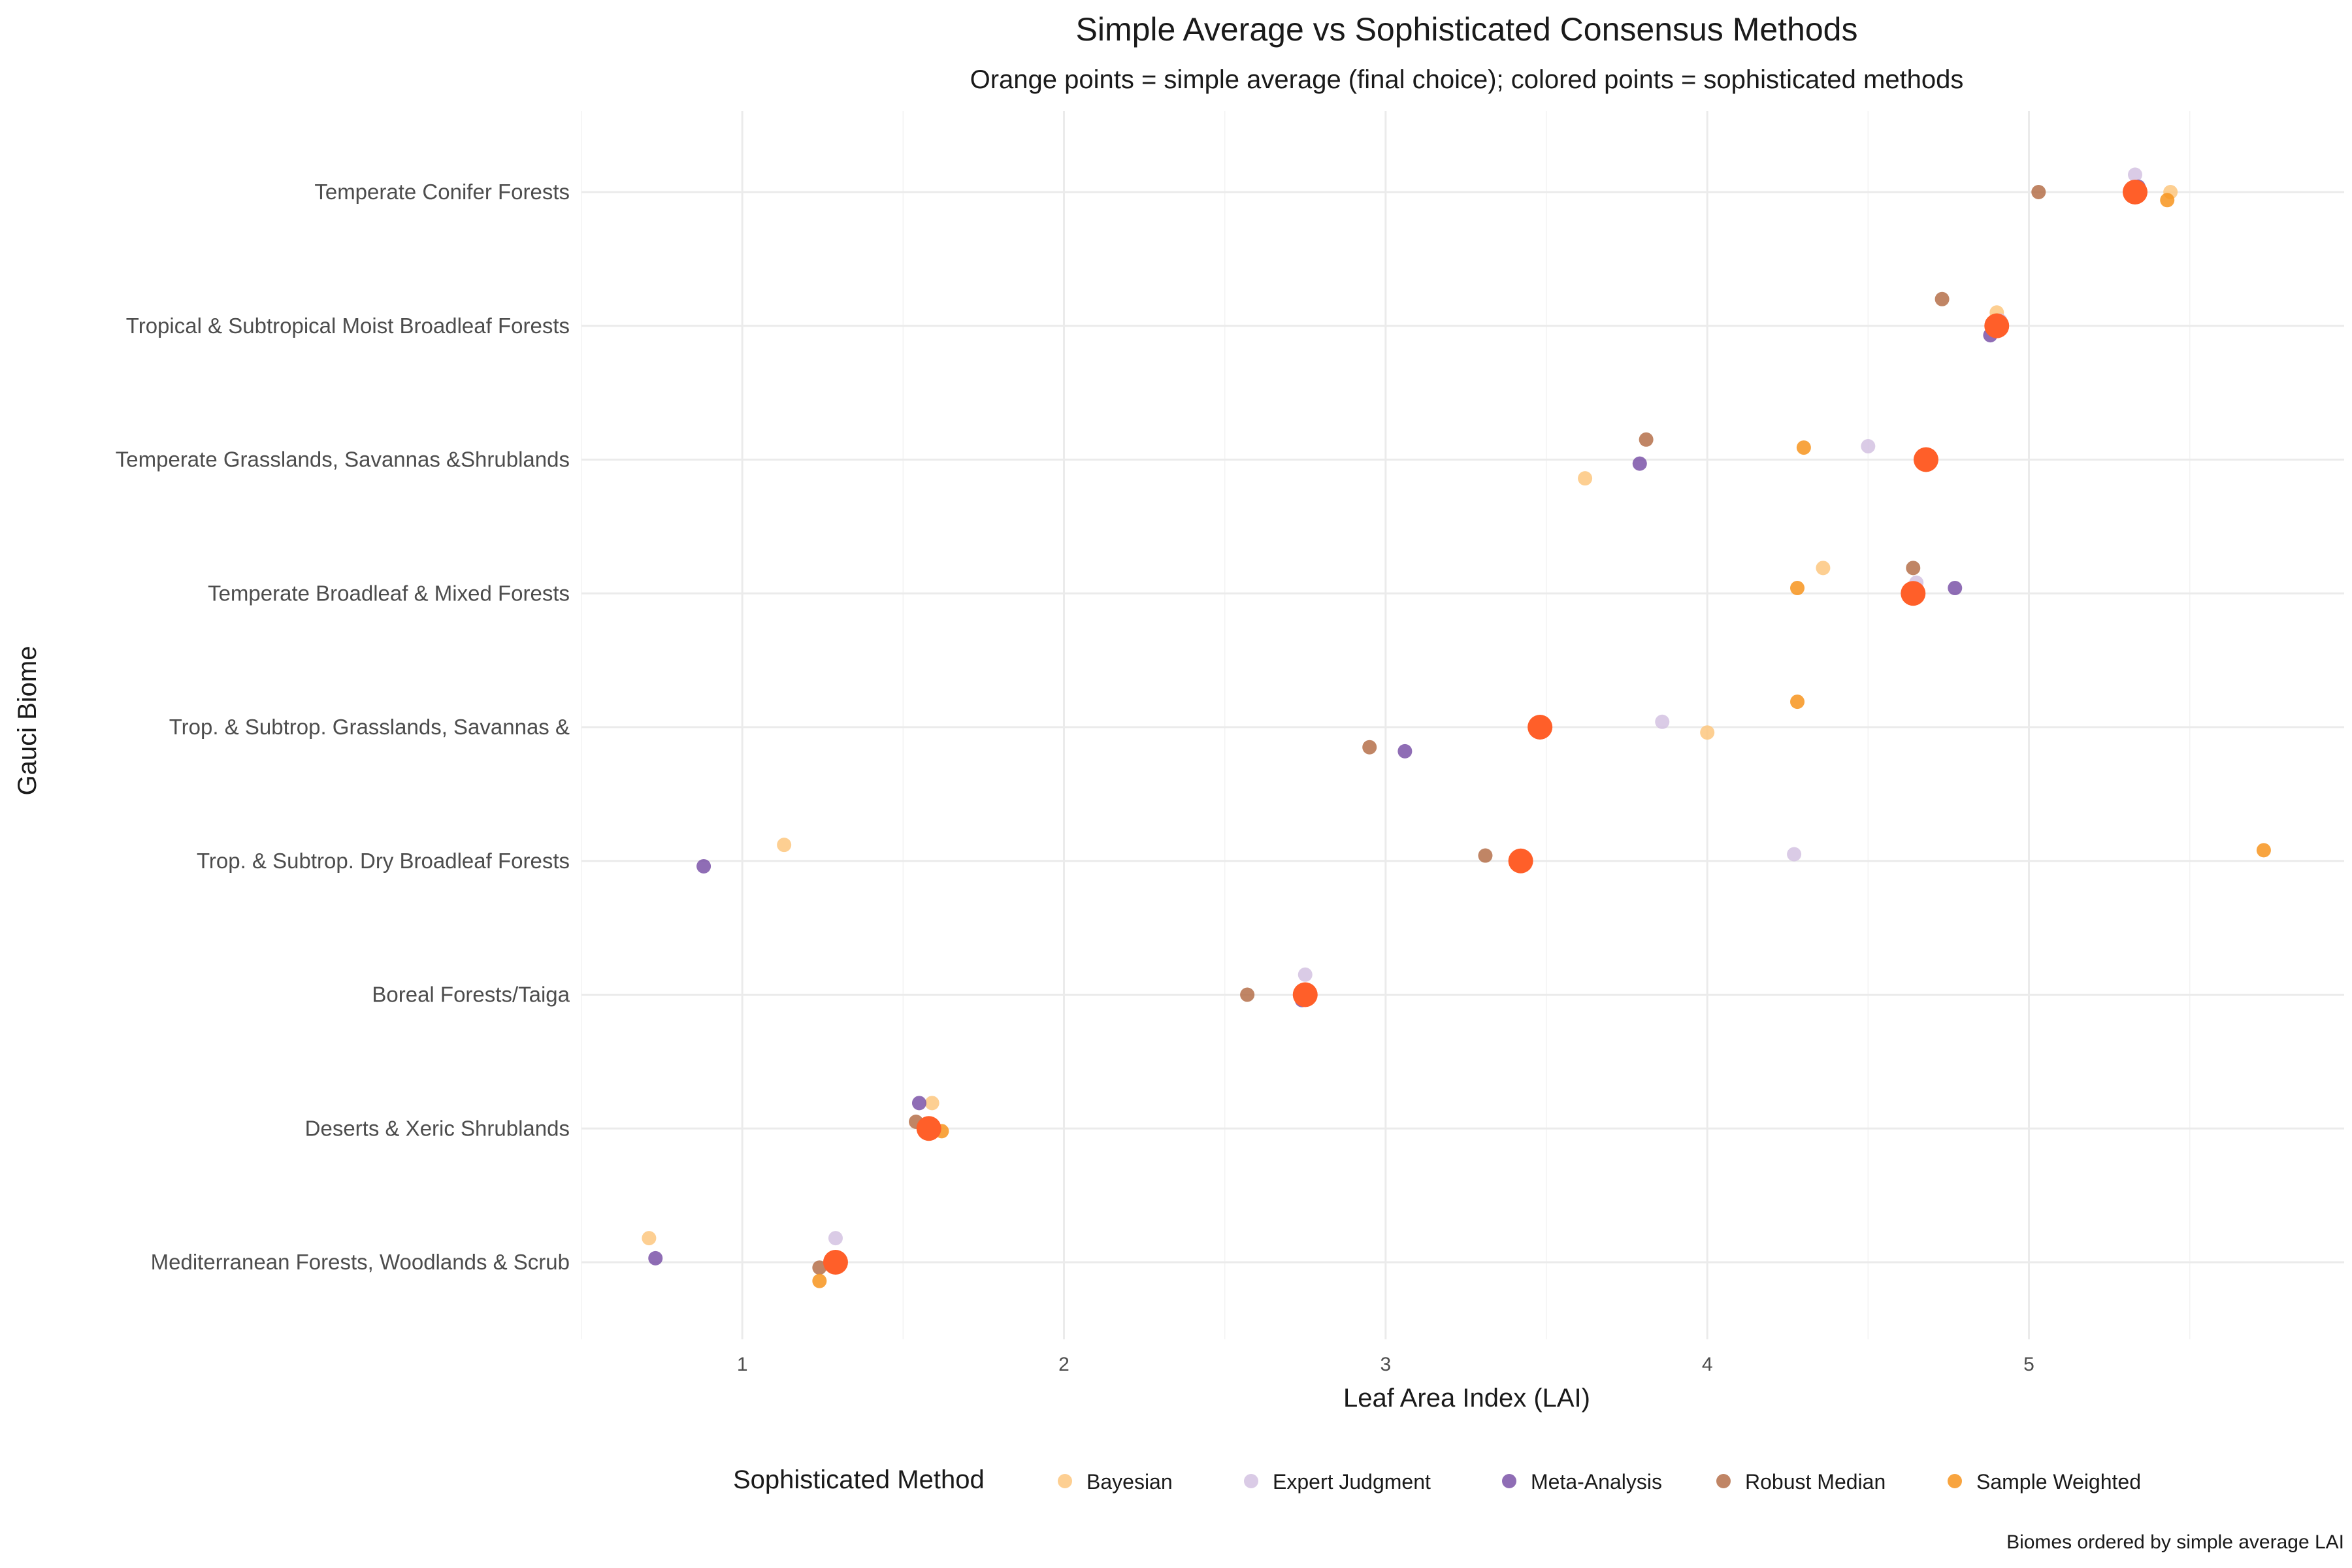 This screenshot has width=2352, height=1568. I want to click on legend-item: Meta-Analysis, so click(1582, 1482).